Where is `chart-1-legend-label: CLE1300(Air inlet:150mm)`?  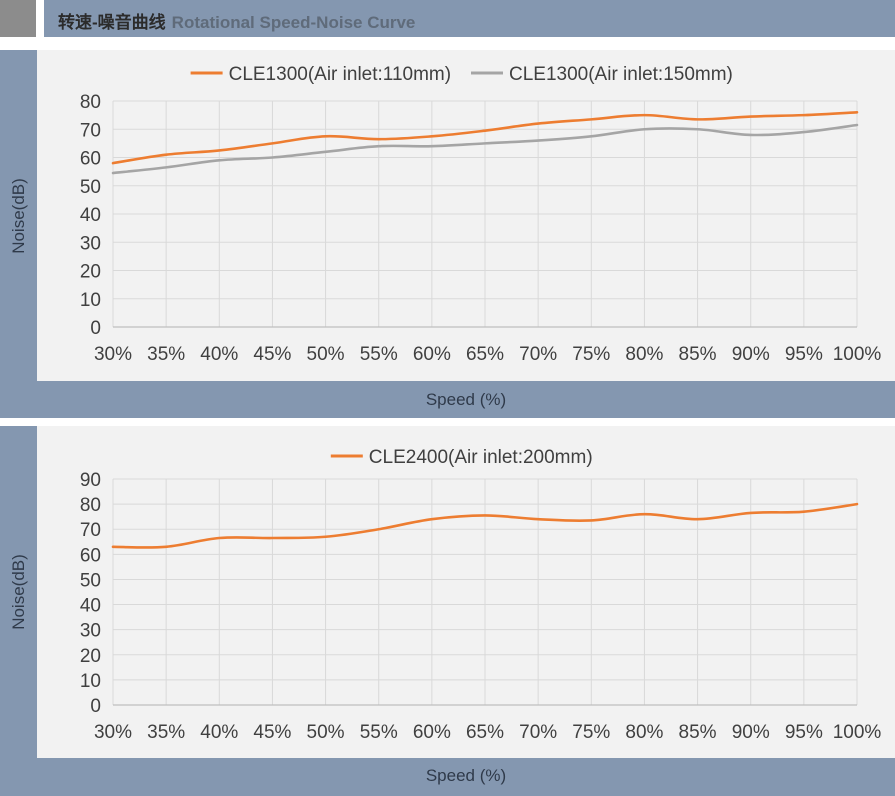 chart-1-legend-label: CLE1300(Air inlet:150mm) is located at coordinates (621, 74).